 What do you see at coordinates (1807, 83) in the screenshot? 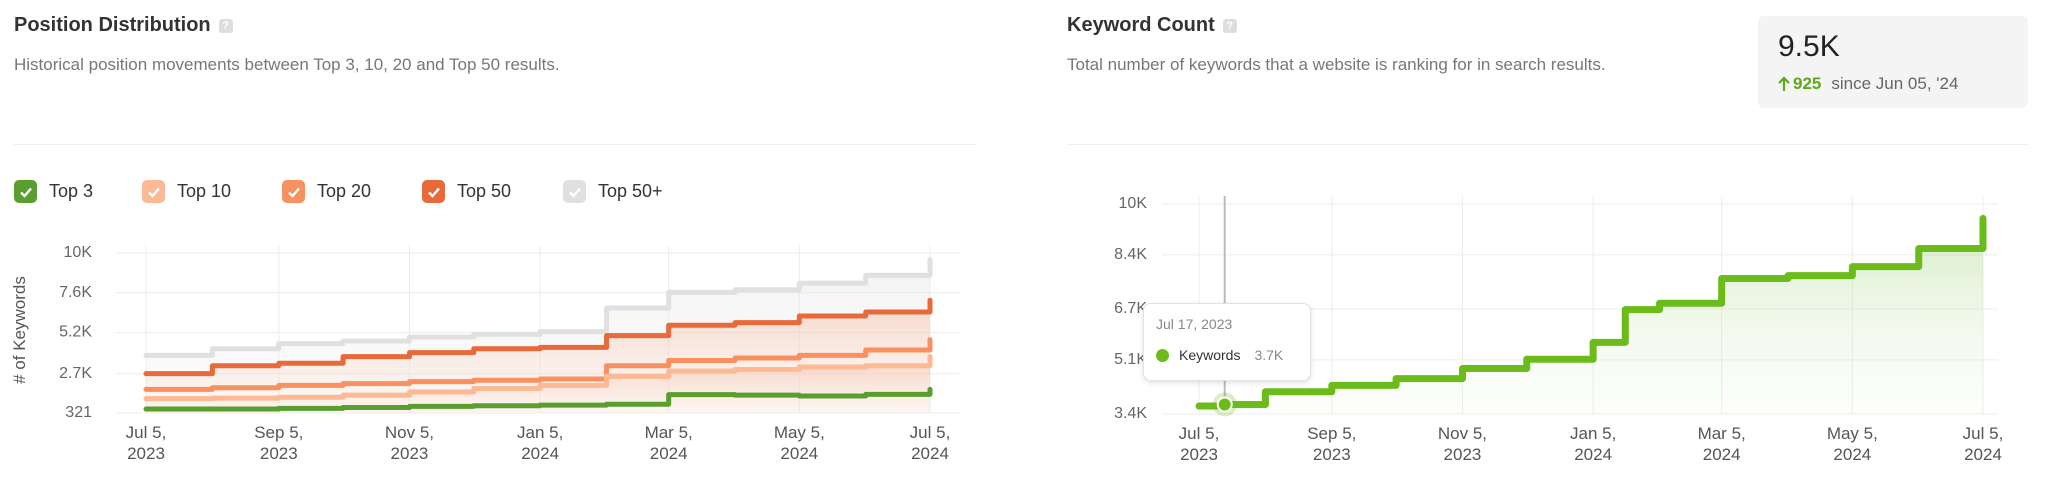
I see `kpi-change: 925` at bounding box center [1807, 83].